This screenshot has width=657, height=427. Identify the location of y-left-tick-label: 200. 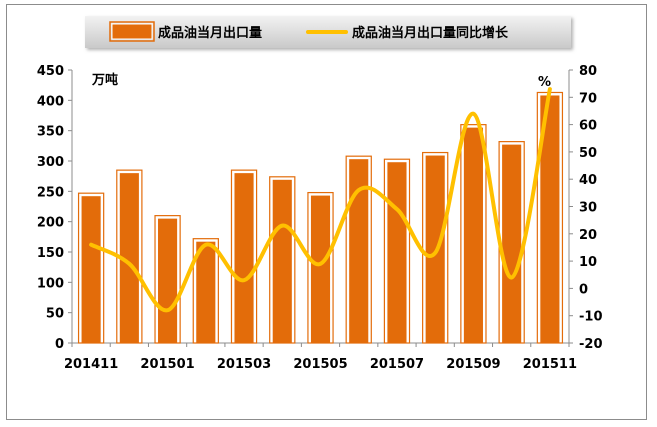
(50, 223).